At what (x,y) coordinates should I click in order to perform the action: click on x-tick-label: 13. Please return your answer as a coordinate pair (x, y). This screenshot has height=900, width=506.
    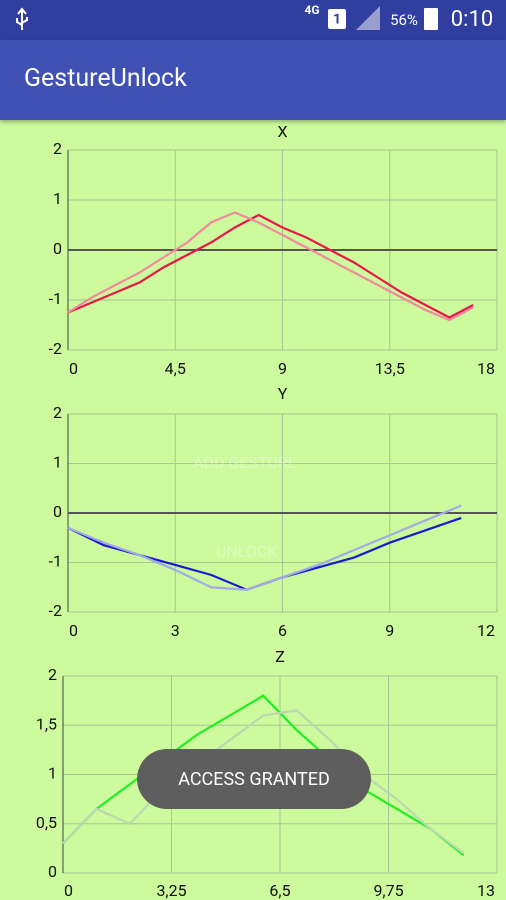
    Looking at the image, I should click on (486, 890).